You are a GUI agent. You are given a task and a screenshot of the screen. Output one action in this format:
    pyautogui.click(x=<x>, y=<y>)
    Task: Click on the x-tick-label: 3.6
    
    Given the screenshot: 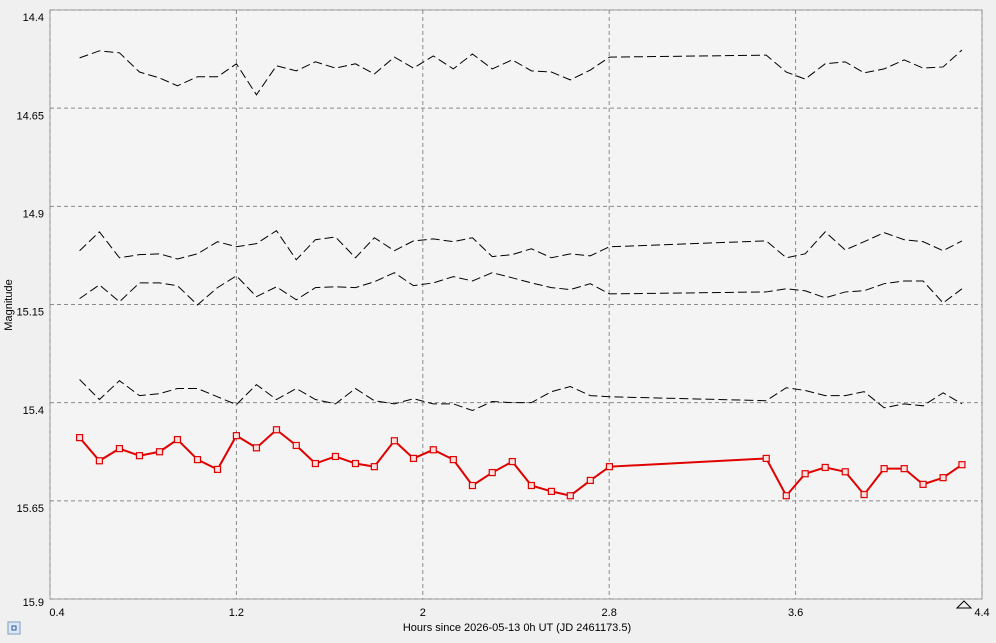 What is the action you would take?
    pyautogui.click(x=795, y=613)
    